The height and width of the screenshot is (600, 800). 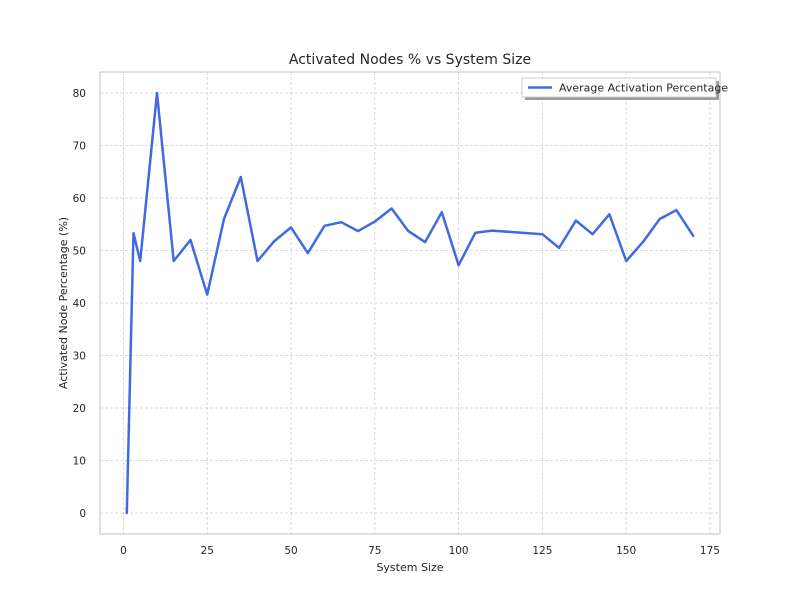 I want to click on x-tick-label: 75, so click(x=374, y=551).